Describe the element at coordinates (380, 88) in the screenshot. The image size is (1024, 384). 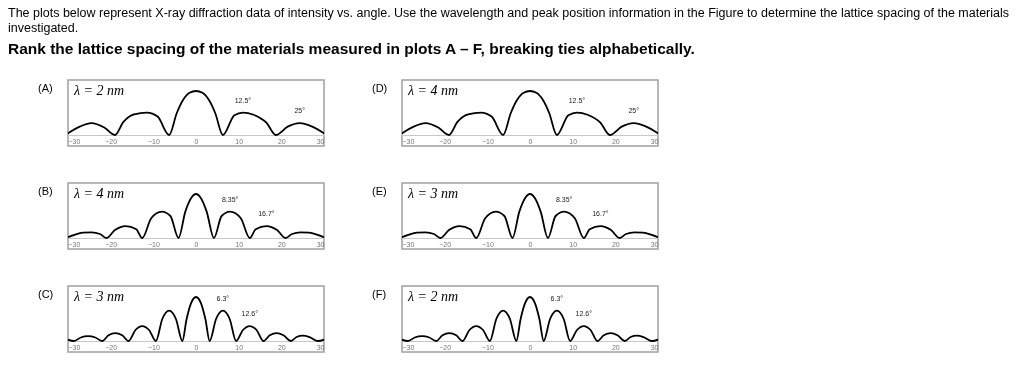
I see `chart-title: (D)` at that location.